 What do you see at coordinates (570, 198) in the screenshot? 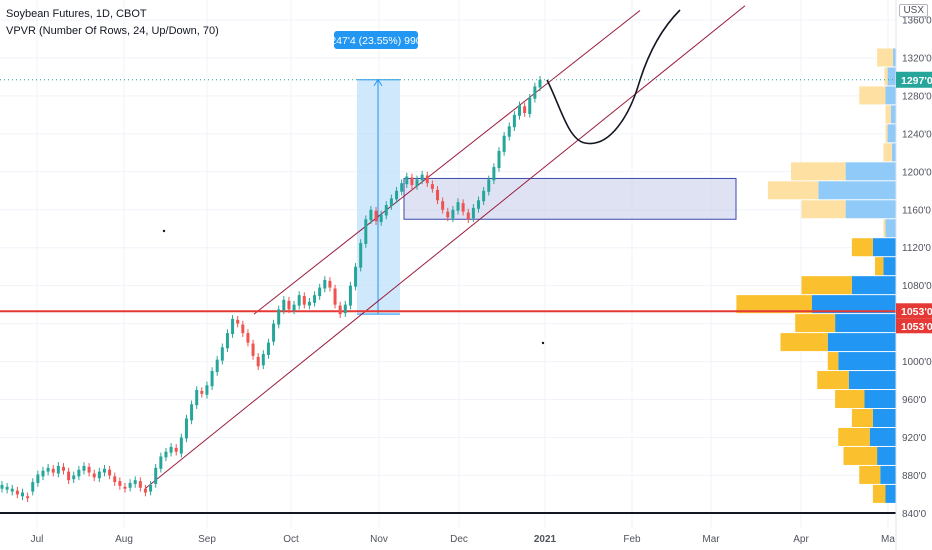
I see `consolidation-box` at bounding box center [570, 198].